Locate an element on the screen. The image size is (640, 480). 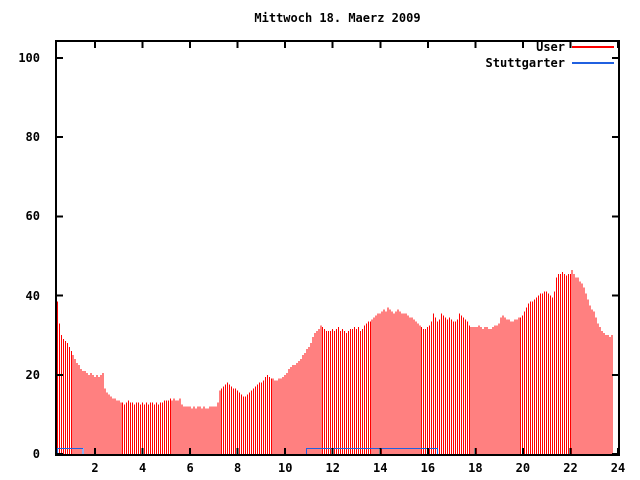
y-axis-tick-label: 100 is located at coordinates (29, 57).